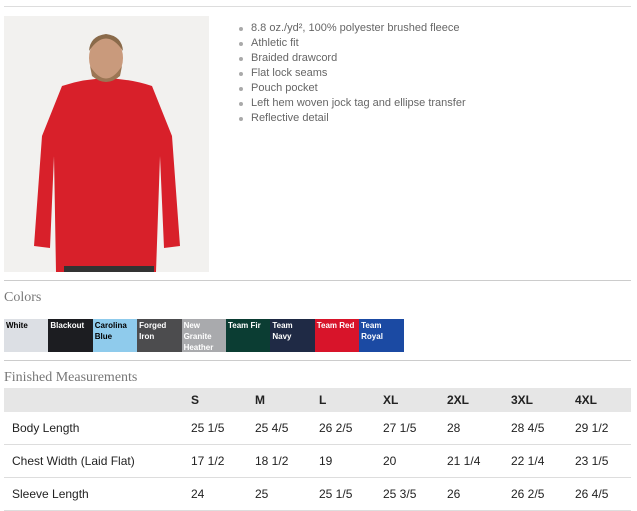 This screenshot has height=511, width=637. Describe the element at coordinates (343, 461) in the screenshot. I see `measurement-cell: 19` at that location.